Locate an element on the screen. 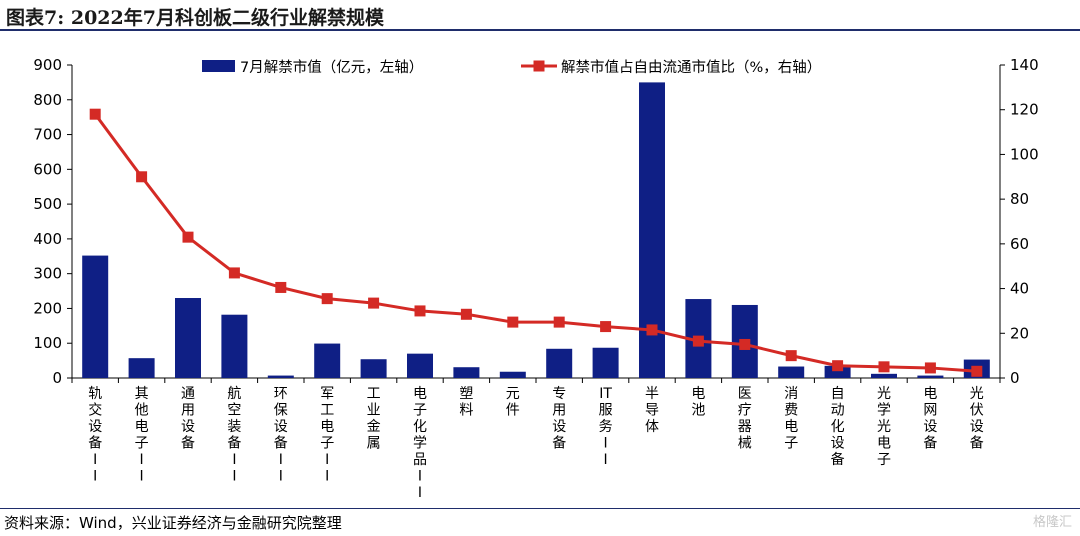  left-tick-label: 700 is located at coordinates (47, 135).